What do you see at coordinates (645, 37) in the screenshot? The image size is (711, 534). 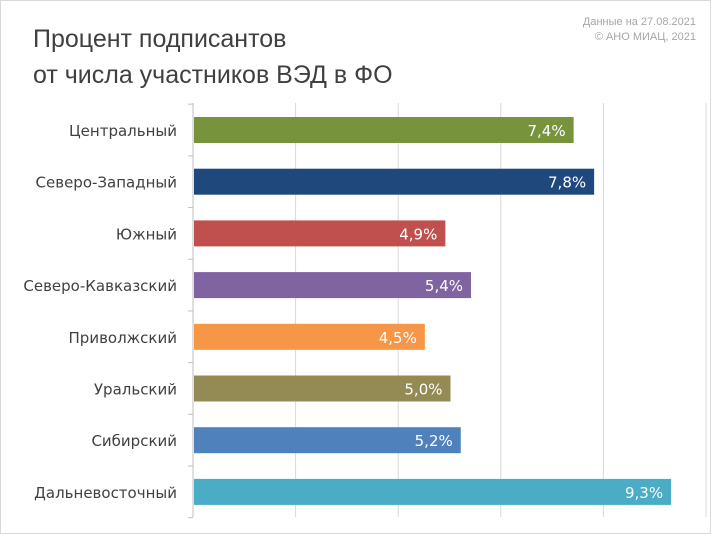 I see `source-copyright: © АНО МИАЦ, 2021` at bounding box center [645, 37].